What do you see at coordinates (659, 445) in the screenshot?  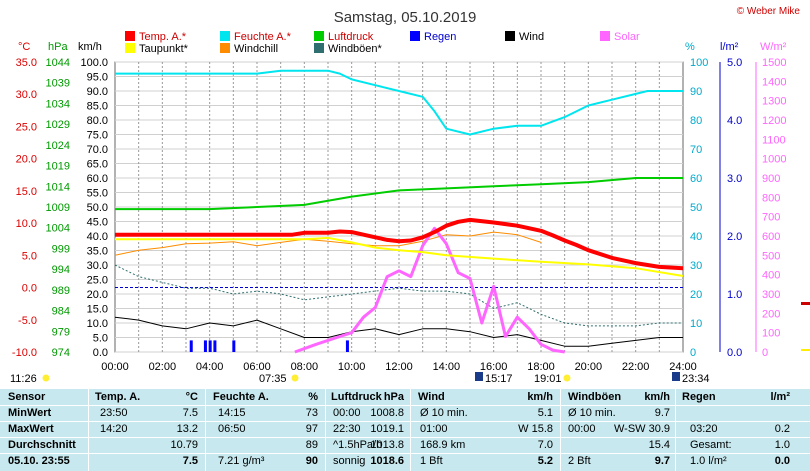 I see `gusts-value: 15.4` at bounding box center [659, 445].